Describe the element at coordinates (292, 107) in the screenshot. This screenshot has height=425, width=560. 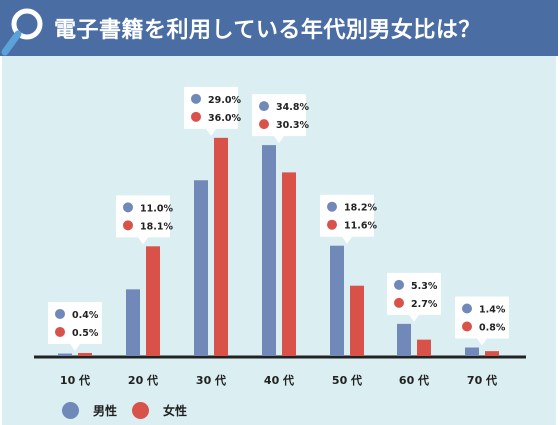
I see `data-label-male: 34.8%` at that location.